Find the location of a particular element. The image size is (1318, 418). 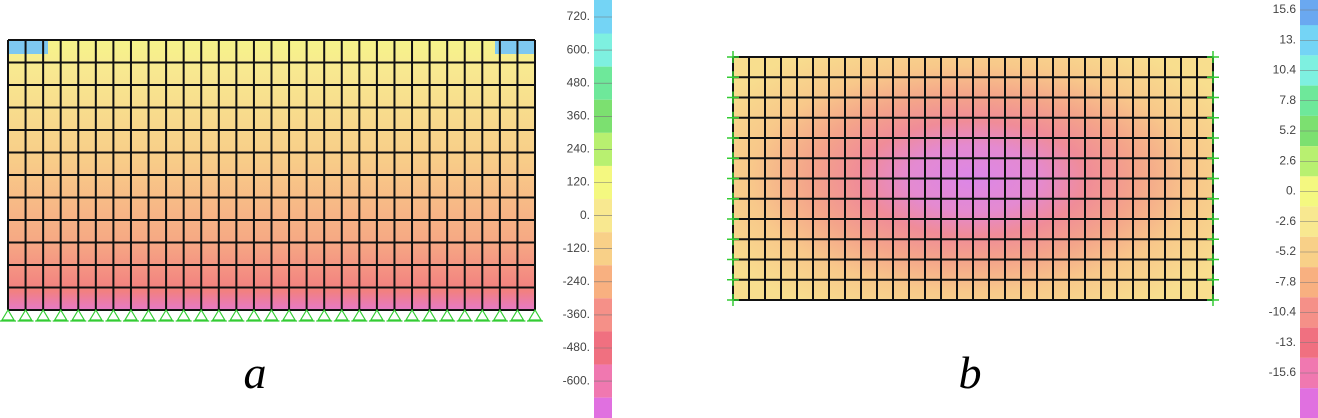

legend-label: 360. is located at coordinates (578, 115).